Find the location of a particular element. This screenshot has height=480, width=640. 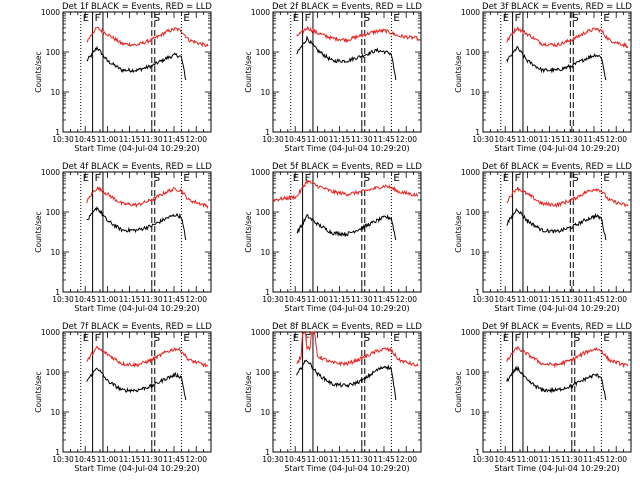

event-marker-label: S is located at coordinates (367, 338).